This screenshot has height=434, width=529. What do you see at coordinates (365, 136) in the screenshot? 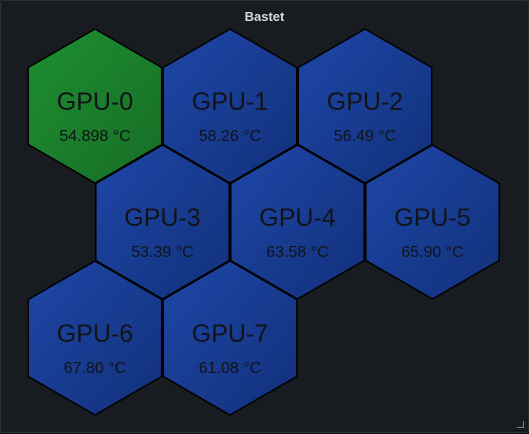
I see `gpu-temp-value: 56.49 °C` at bounding box center [365, 136].